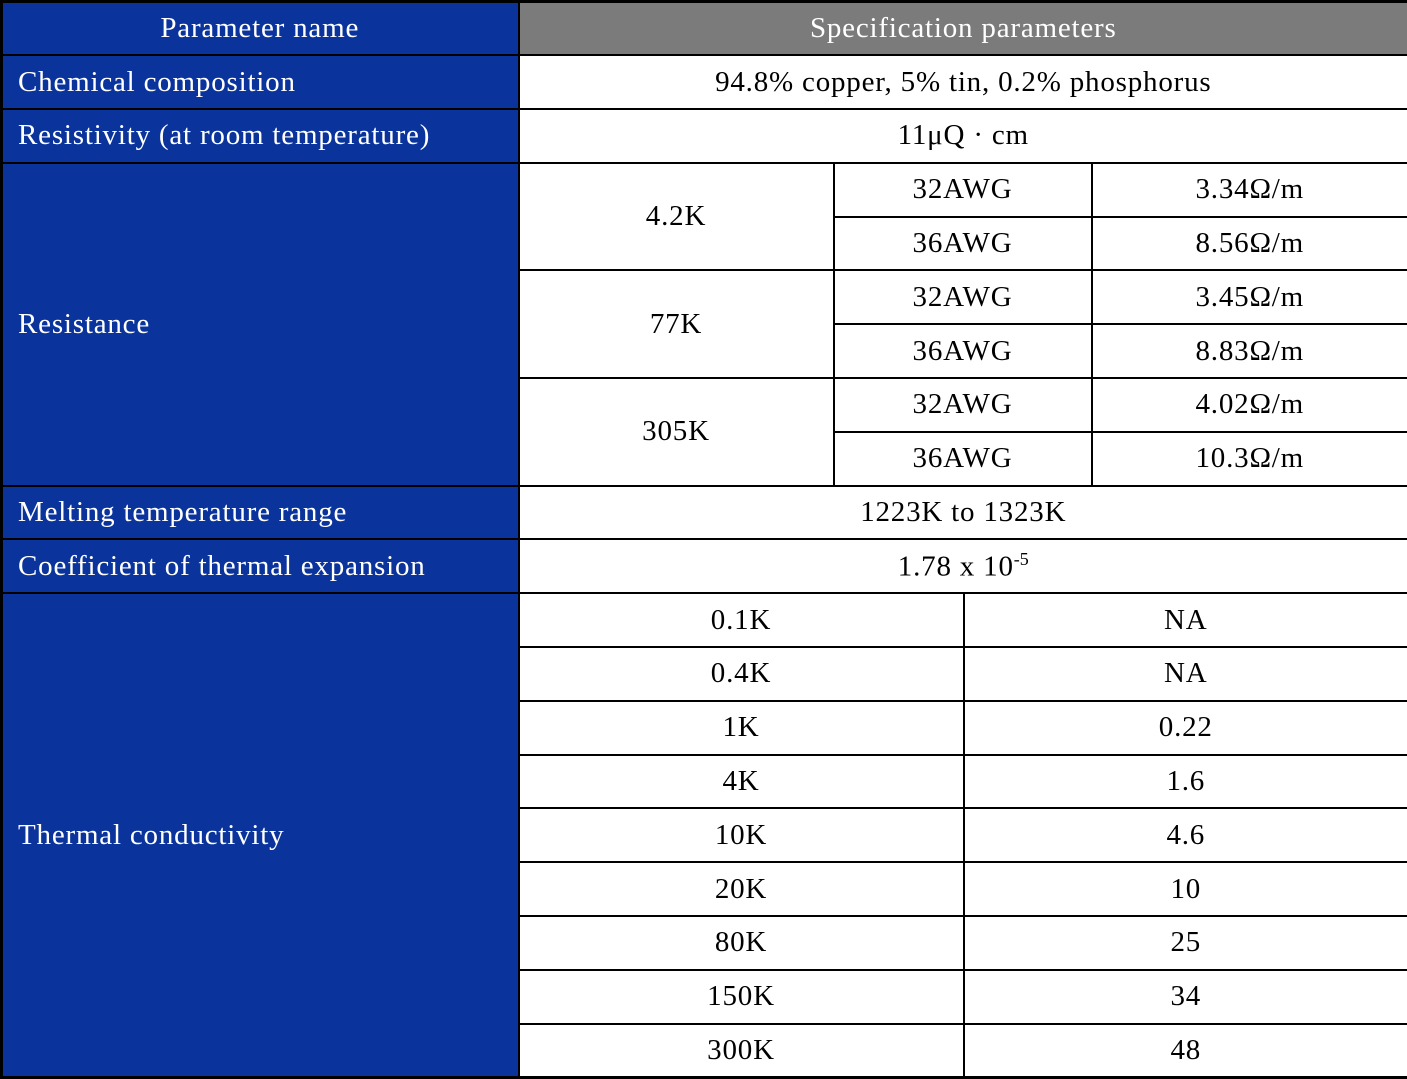 The width and height of the screenshot is (1407, 1079). What do you see at coordinates (741, 782) in the screenshot?
I see `thermal-temp-cell: 4K` at bounding box center [741, 782].